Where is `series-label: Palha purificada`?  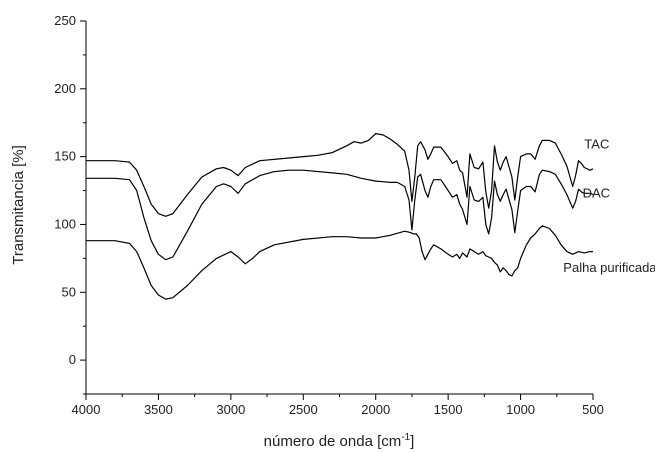
series-label: Palha purificada is located at coordinates (609, 267).